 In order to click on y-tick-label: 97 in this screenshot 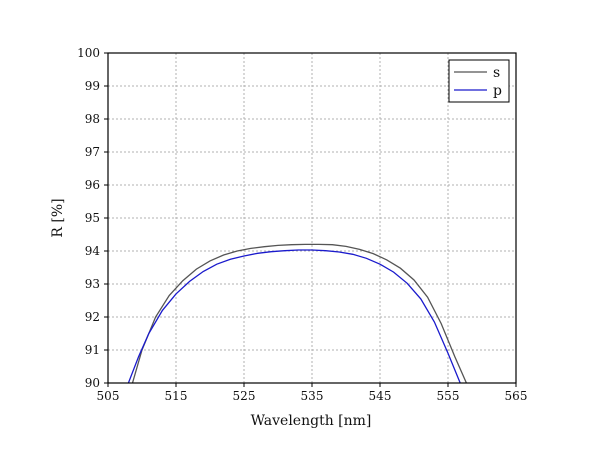, I will do `click(92, 152)`.